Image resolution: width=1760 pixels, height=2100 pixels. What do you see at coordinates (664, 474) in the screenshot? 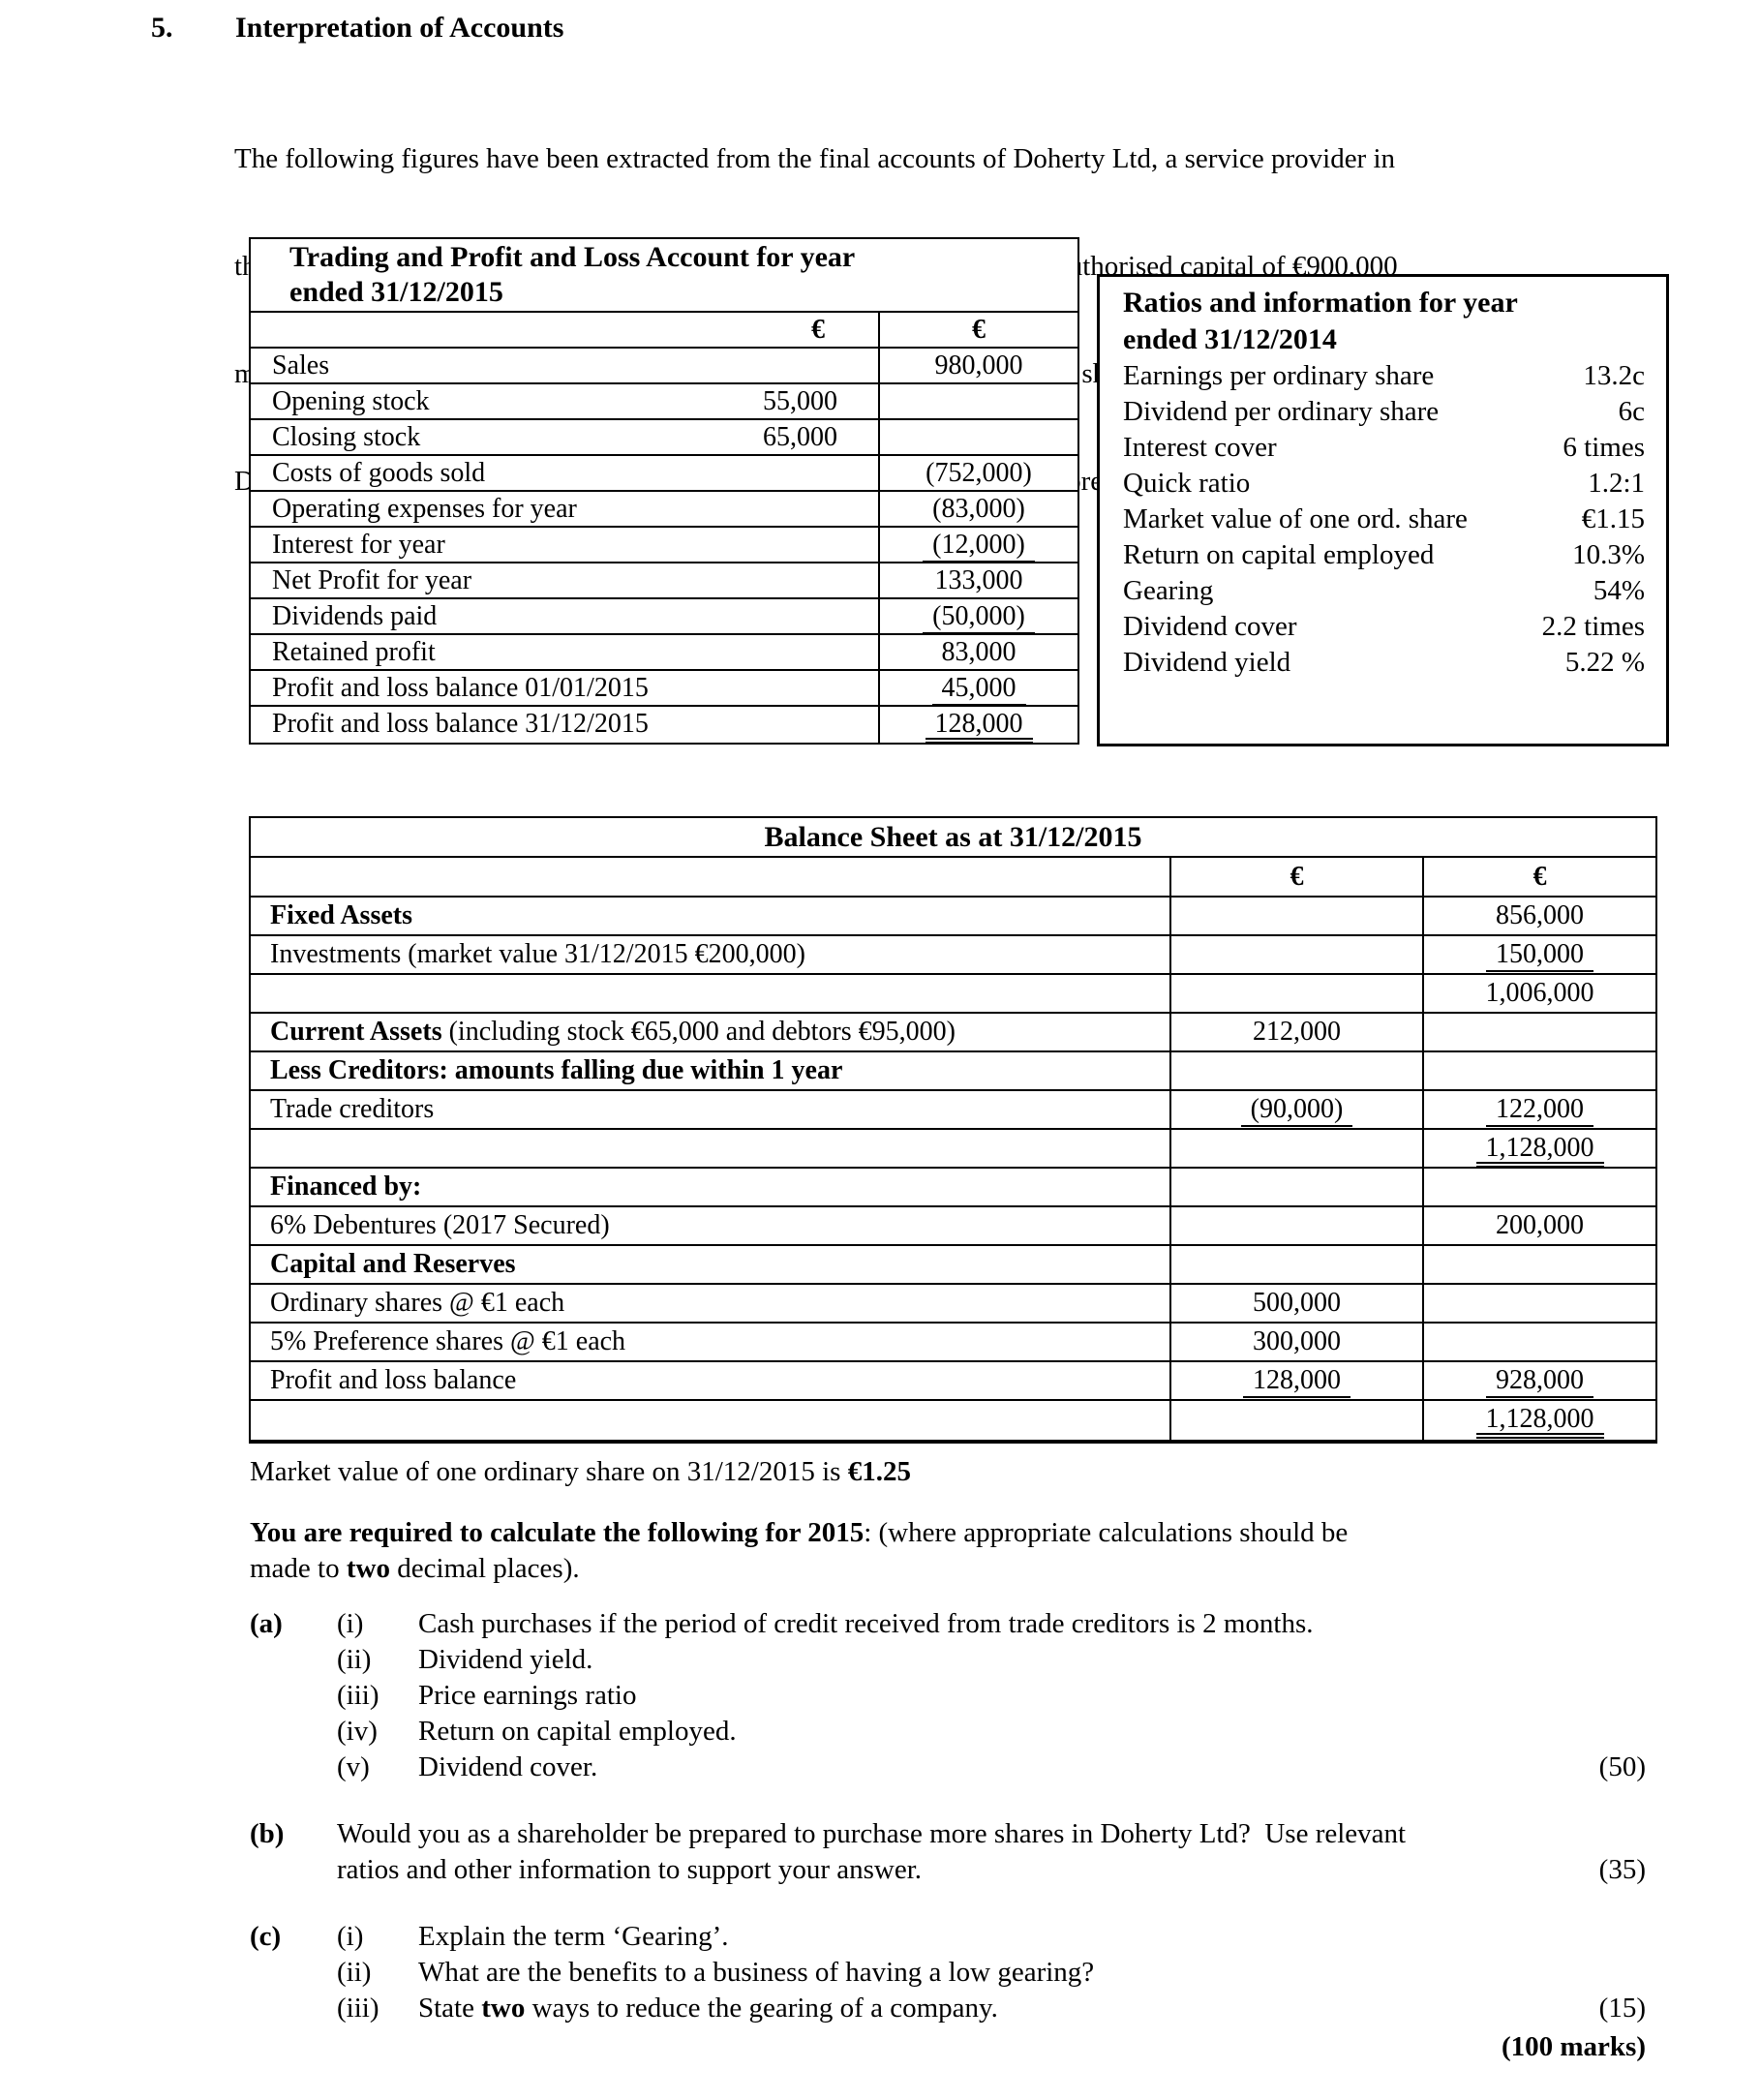
I see `table-row: Costs of goods sold (752,000)` at bounding box center [664, 474].